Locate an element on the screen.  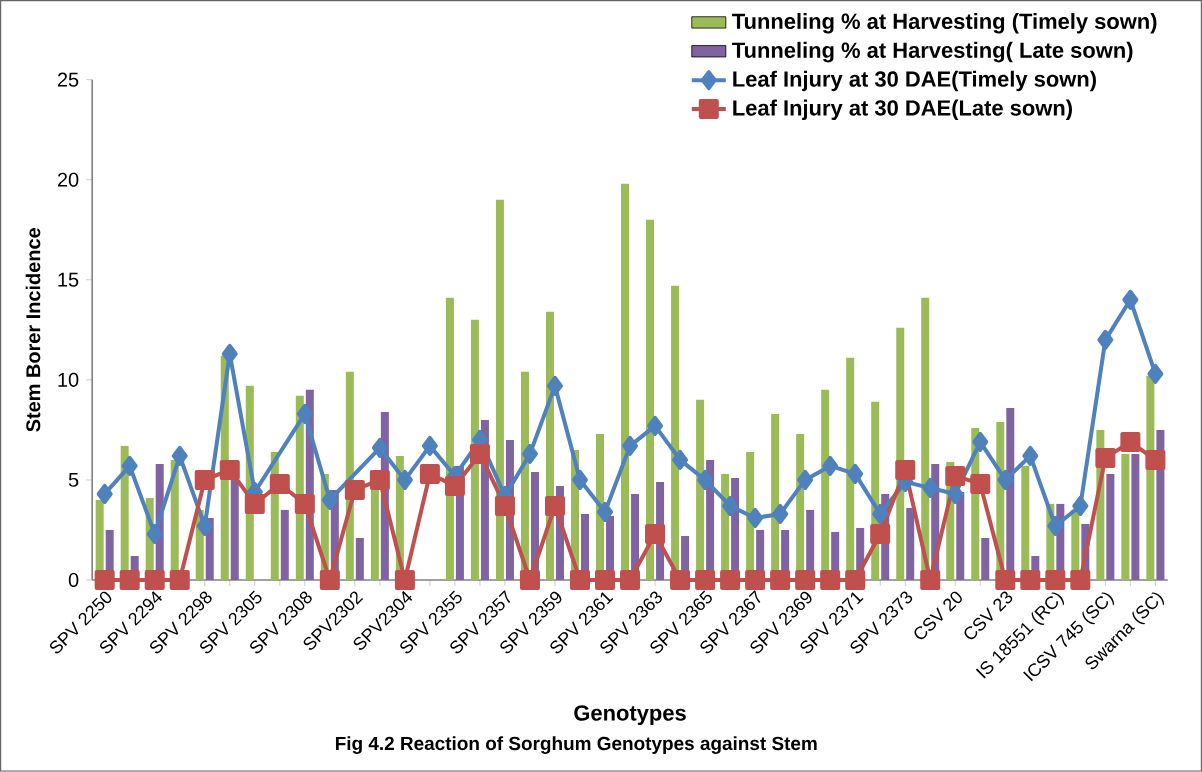
y-tick-label: 0 is located at coordinates (73, 580).